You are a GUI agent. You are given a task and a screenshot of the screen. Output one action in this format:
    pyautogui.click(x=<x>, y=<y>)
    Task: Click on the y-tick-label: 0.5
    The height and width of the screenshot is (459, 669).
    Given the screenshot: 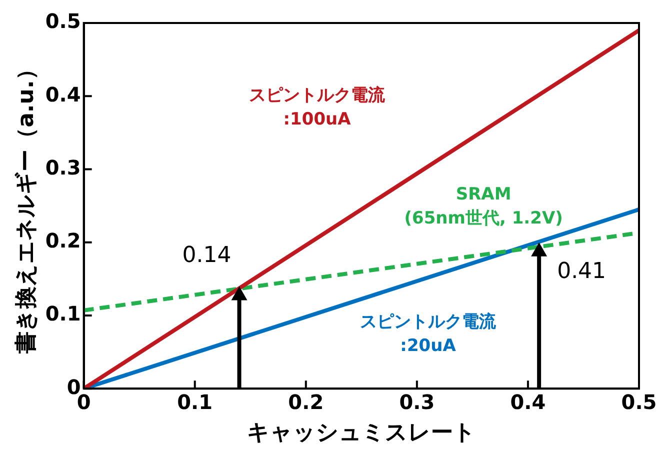 What is the action you would take?
    pyautogui.click(x=63, y=21)
    